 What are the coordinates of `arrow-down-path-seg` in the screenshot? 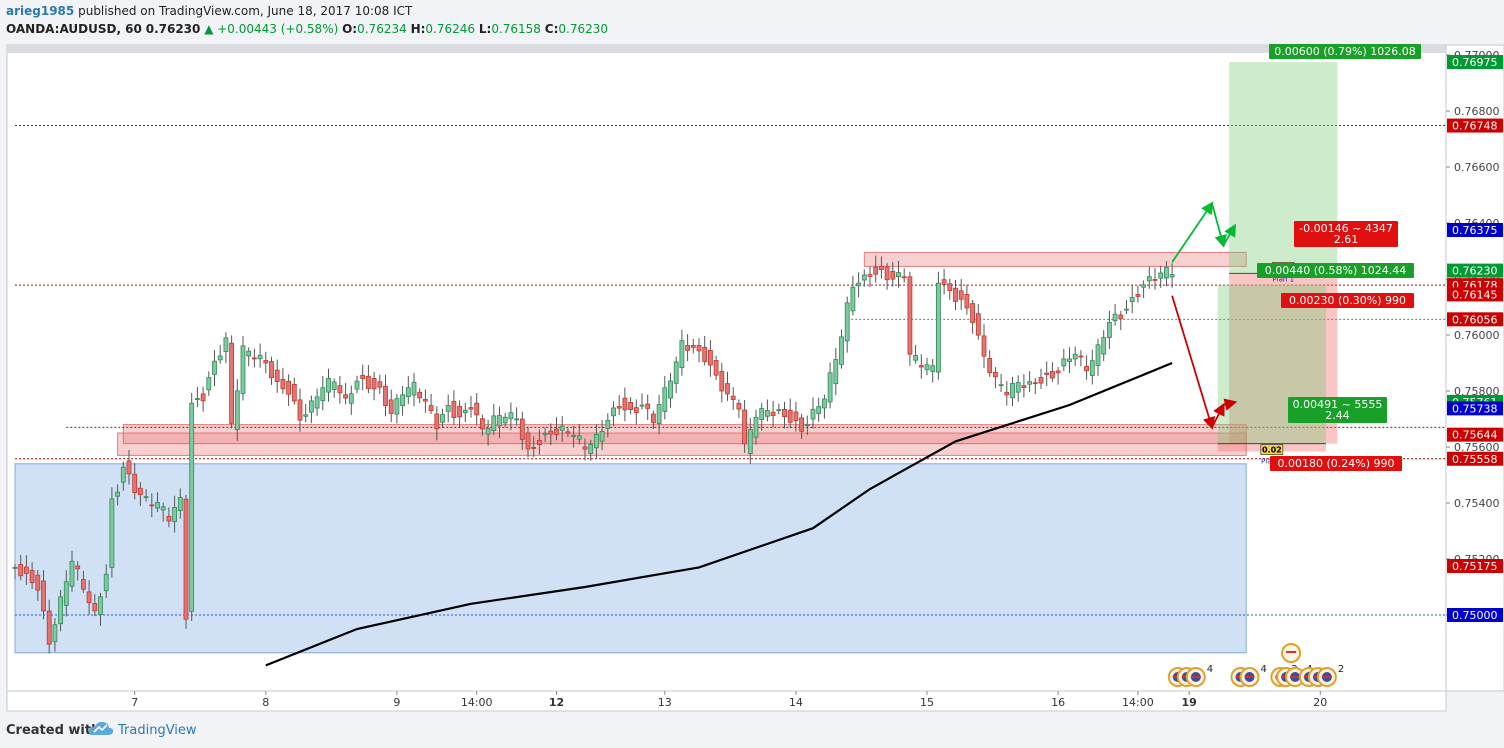 It's located at (1218, 415).